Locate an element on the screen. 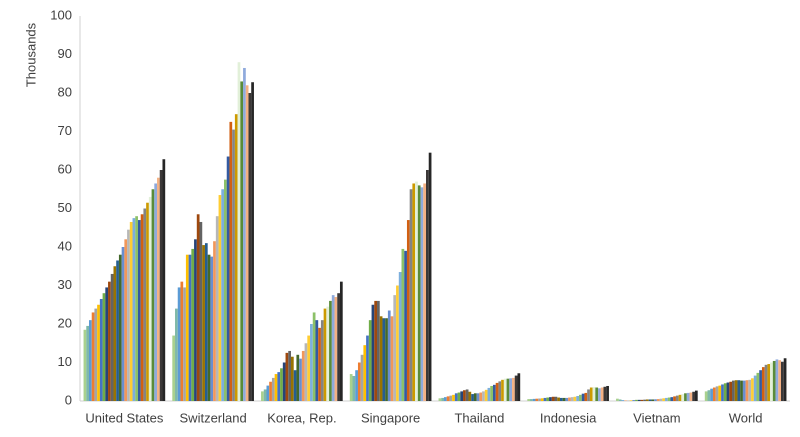  y-tick-label: 50 is located at coordinates (65, 207).